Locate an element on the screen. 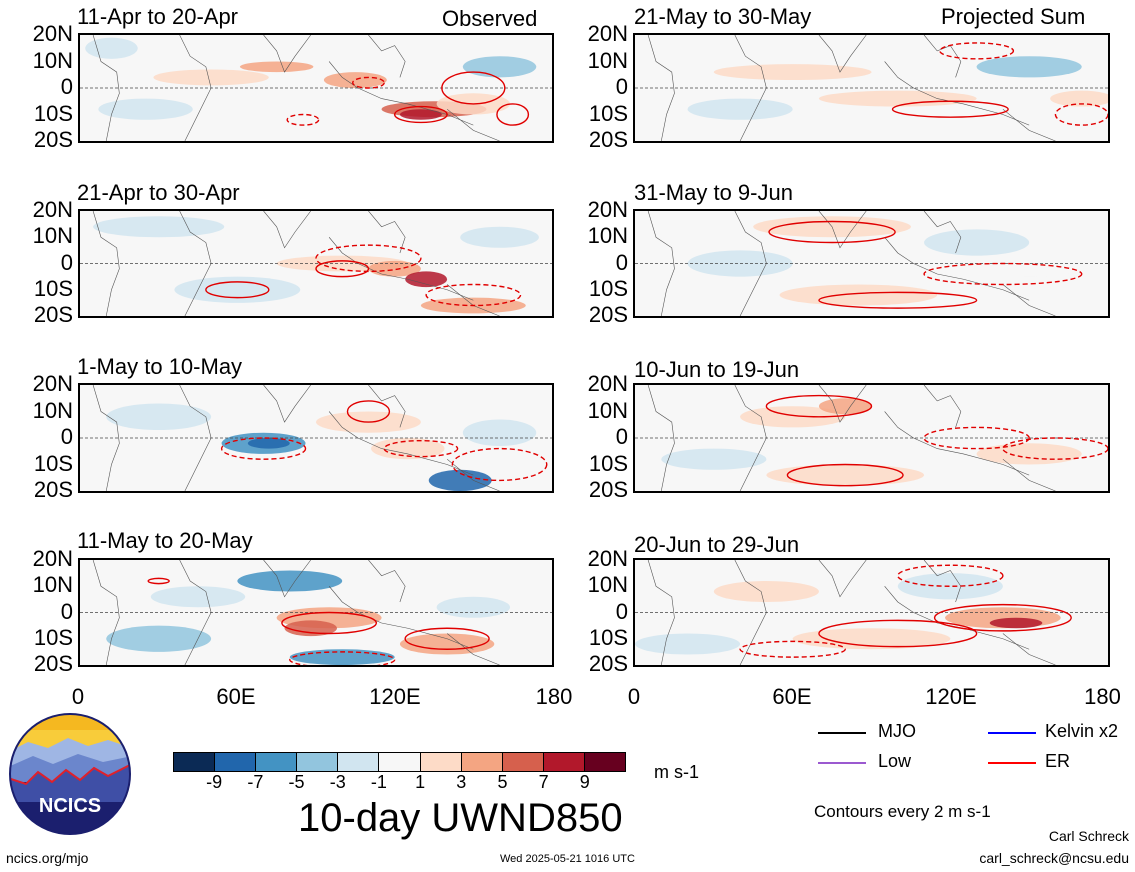 The image size is (1135, 872). colorbar-tick-label: 3 is located at coordinates (461, 782).